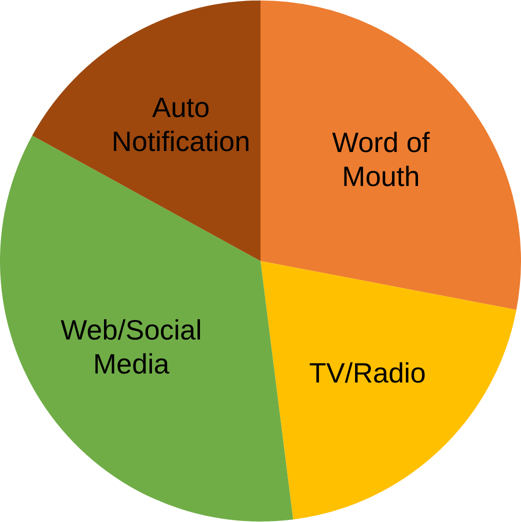  Describe the element at coordinates (381, 159) in the screenshot. I see `slice-label: Word of Mouth` at that location.